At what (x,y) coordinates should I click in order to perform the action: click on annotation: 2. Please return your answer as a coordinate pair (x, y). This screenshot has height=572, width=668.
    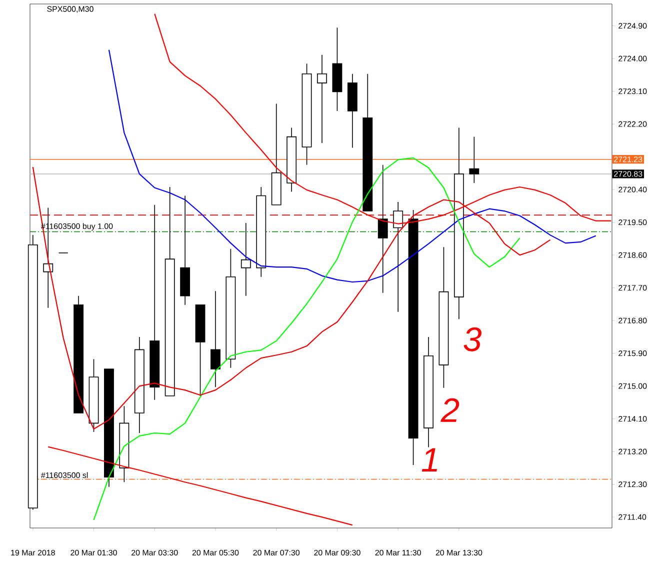
    Looking at the image, I should click on (450, 410).